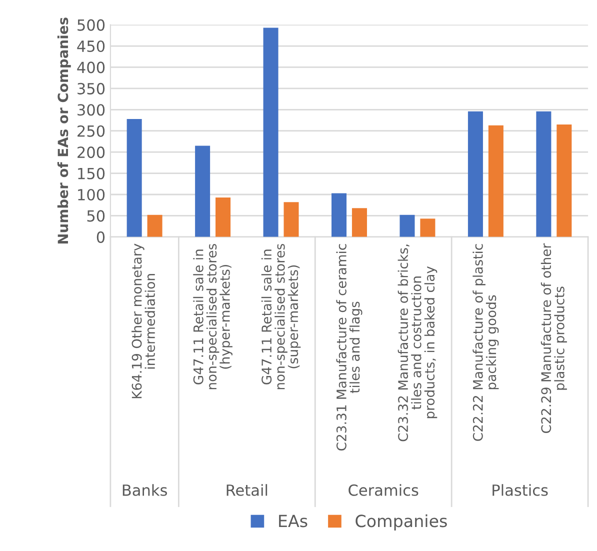 The image size is (597, 551). I want to click on y-tick-label: 50, so click(96, 216).